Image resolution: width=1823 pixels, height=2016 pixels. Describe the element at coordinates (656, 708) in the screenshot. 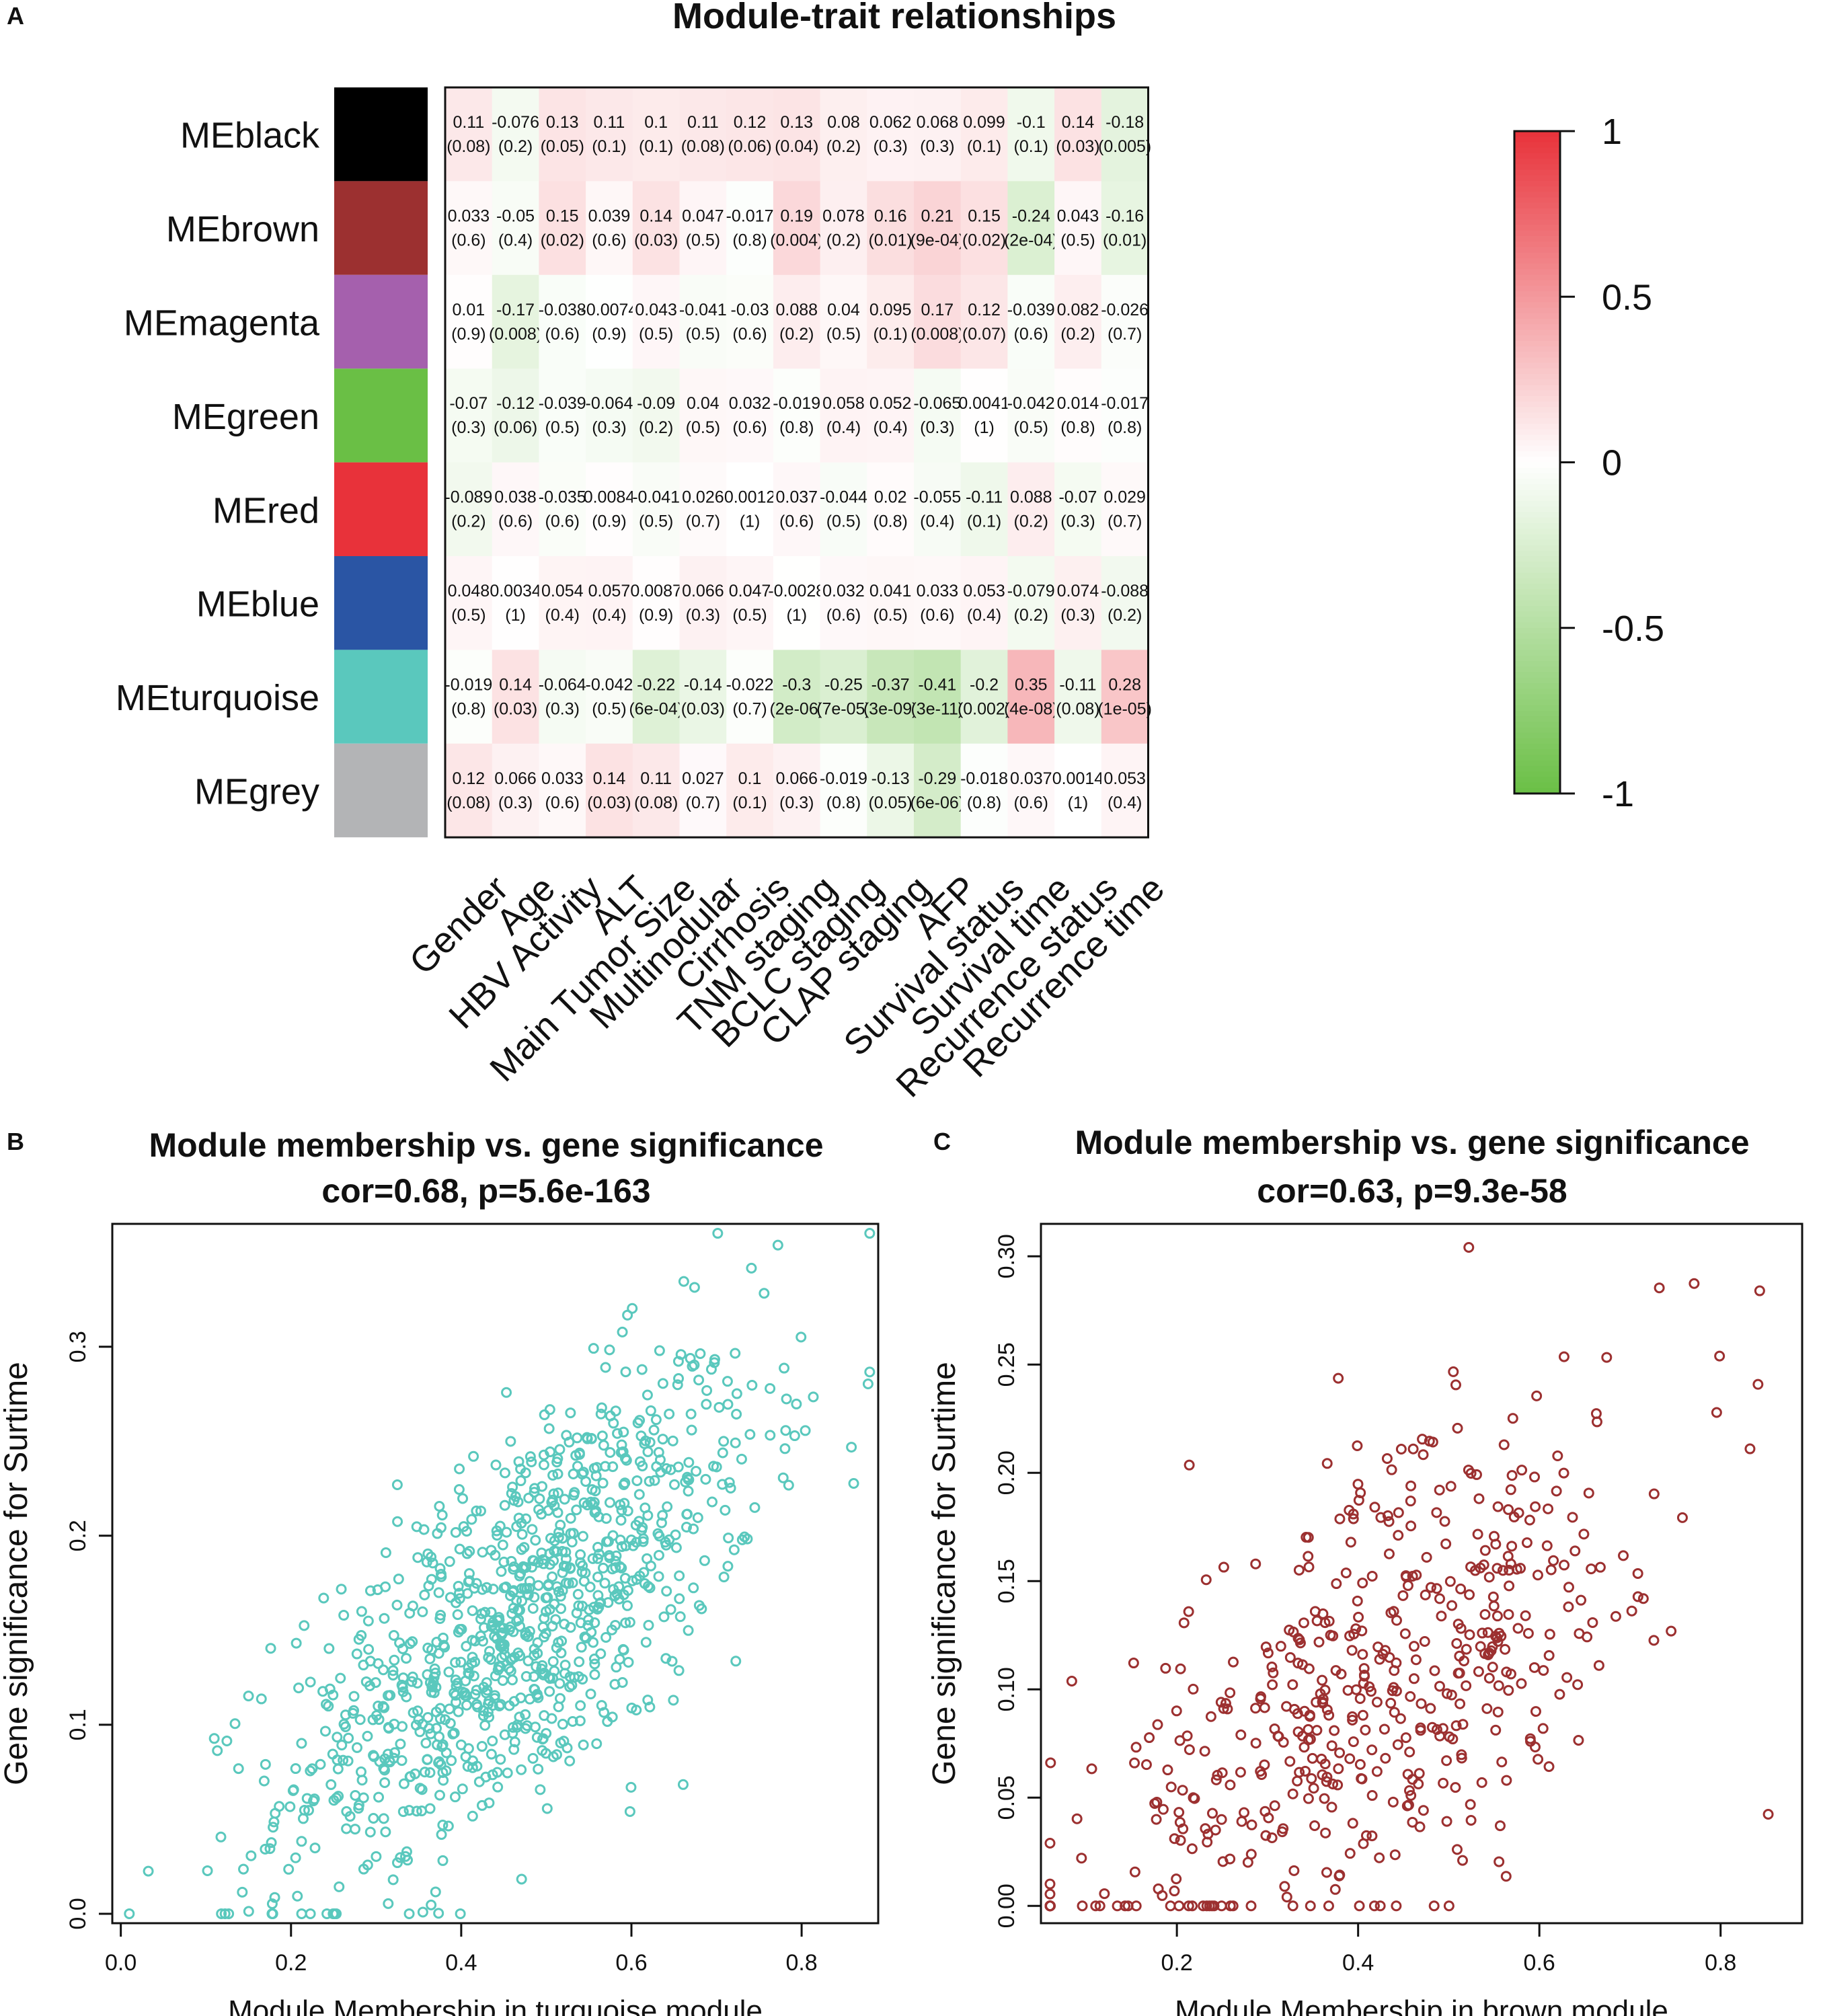

I see `cell-pvalue: (6e-04)` at that location.